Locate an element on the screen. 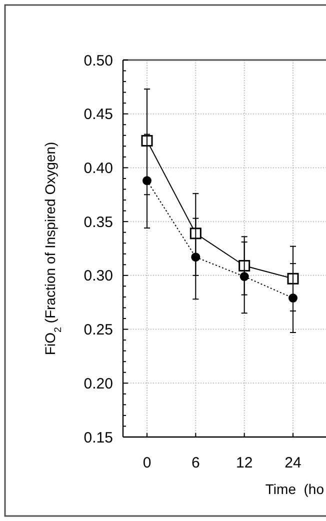 The height and width of the screenshot is (521, 326). y-tick-label: 0.25 is located at coordinates (98, 330).